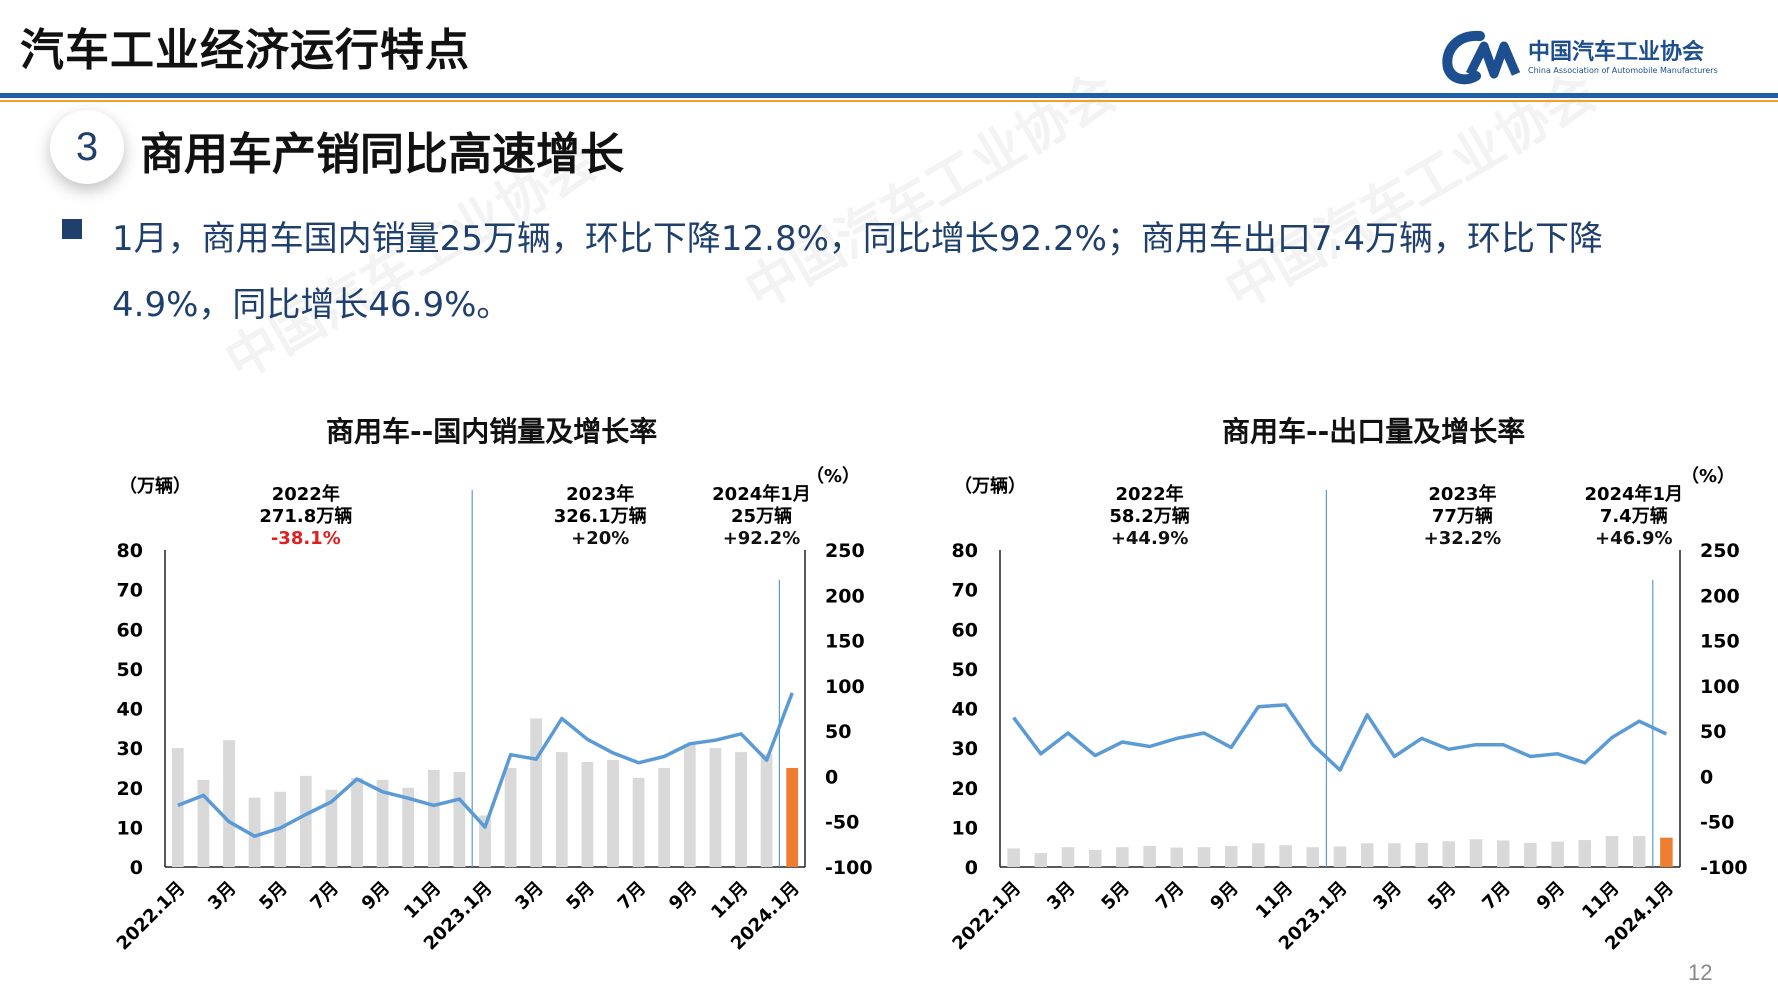 The width and height of the screenshot is (1778, 1000). Describe the element at coordinates (1634, 538) in the screenshot. I see `annotation-line3: +46.9%` at that location.